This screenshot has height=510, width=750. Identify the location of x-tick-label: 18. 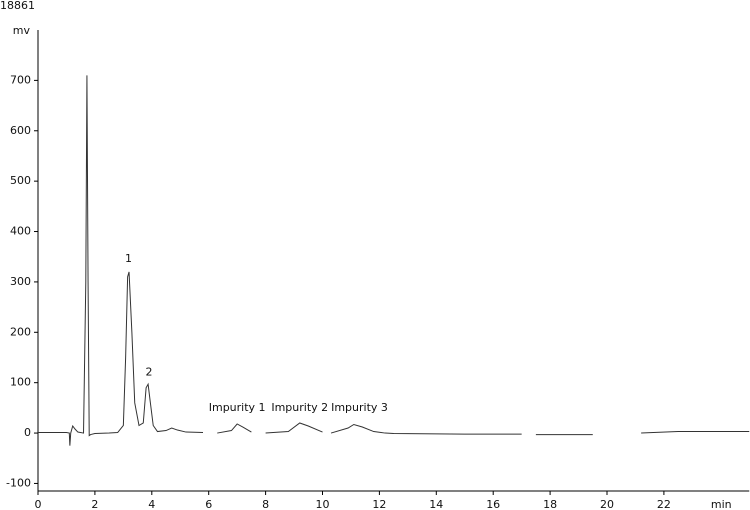
(550, 504).